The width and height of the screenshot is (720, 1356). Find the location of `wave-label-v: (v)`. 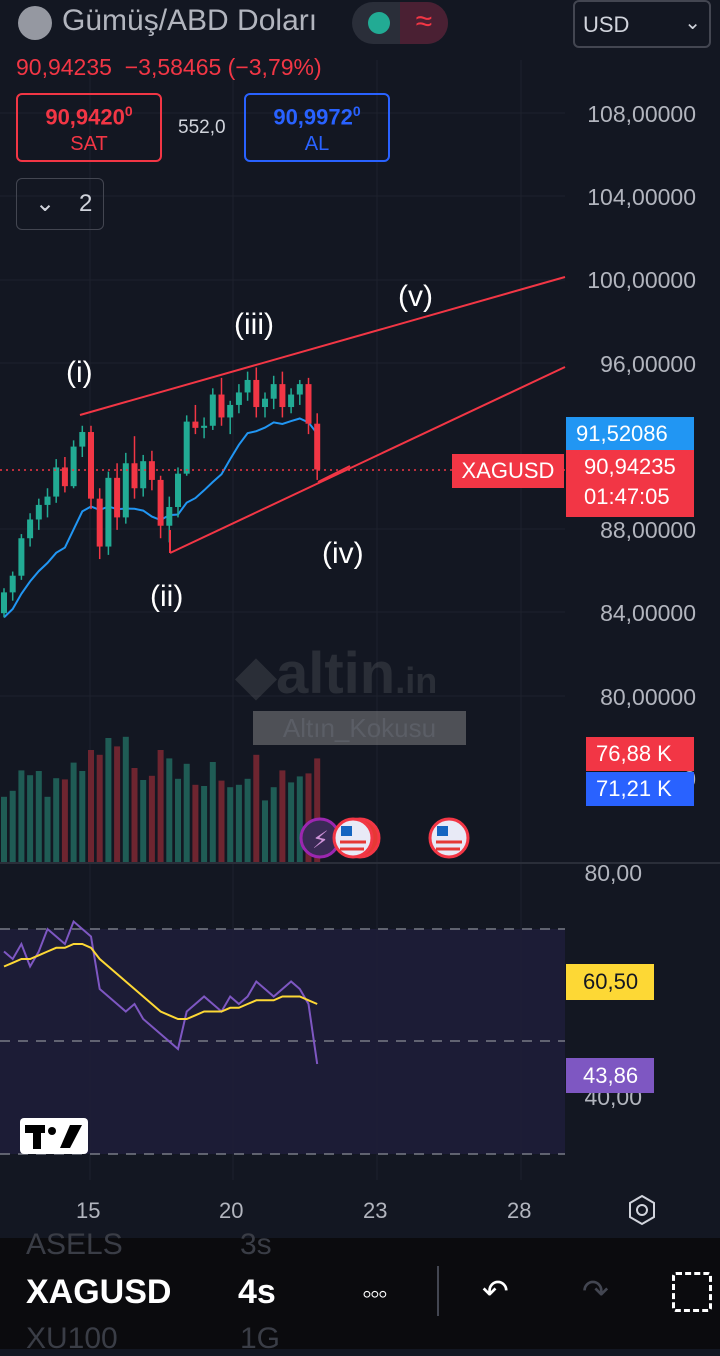

wave-label-v: (v) is located at coordinates (415, 296).